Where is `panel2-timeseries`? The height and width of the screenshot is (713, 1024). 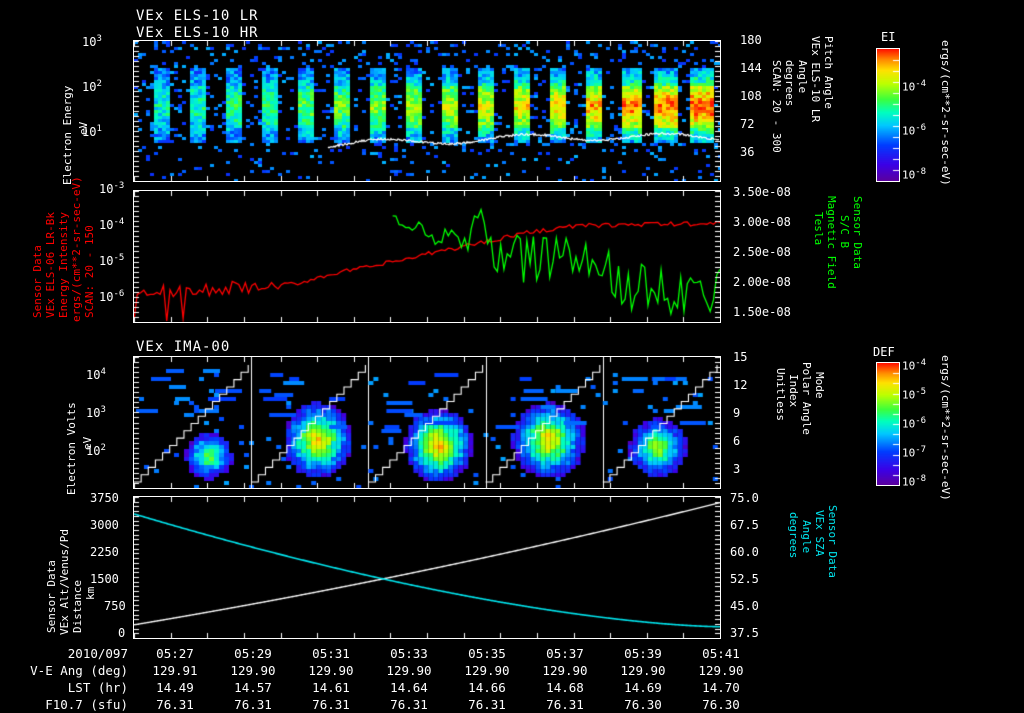
panel2-timeseries is located at coordinates (427, 256).